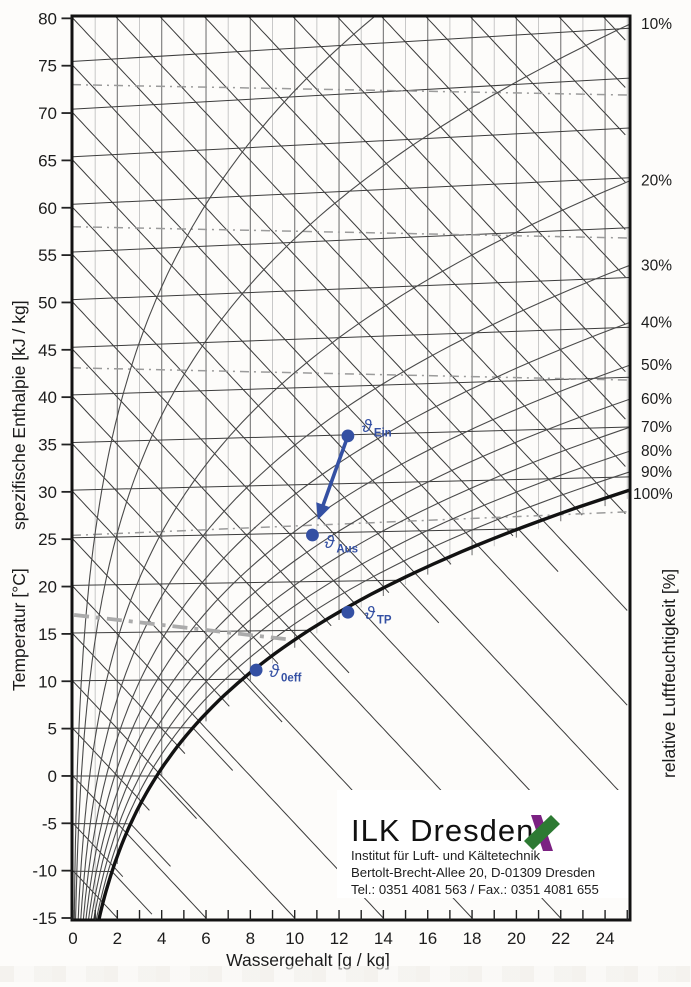 The image size is (691, 987). What do you see at coordinates (47, 160) in the screenshot?
I see `y-tick-label: 65` at bounding box center [47, 160].